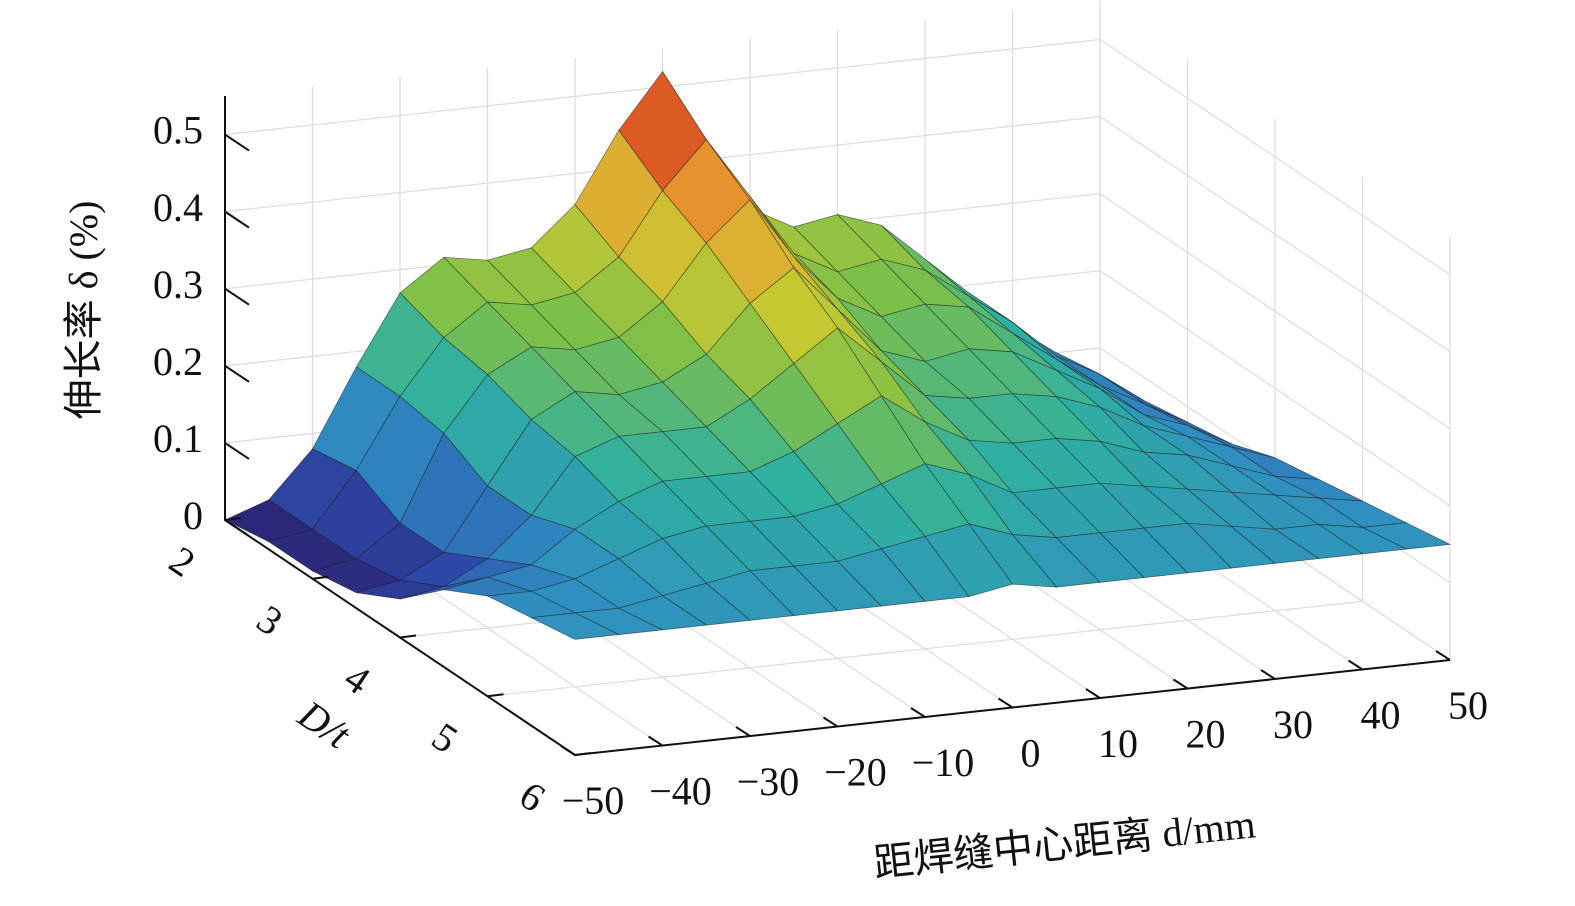 This screenshot has width=1575, height=906. Describe the element at coordinates (533, 796) in the screenshot. I see `y-tick-label: 6` at that location.